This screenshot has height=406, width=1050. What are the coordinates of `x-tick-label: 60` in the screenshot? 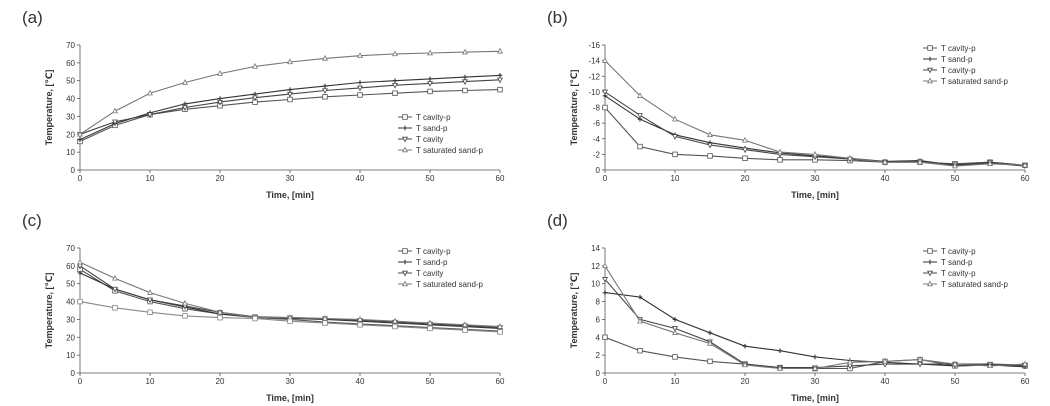 It's located at (1025, 178).